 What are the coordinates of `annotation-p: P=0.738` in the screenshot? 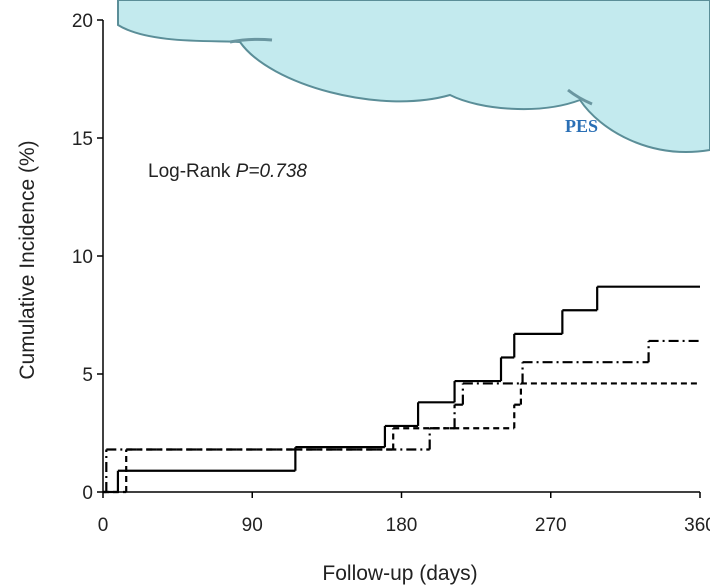 It's located at (272, 171).